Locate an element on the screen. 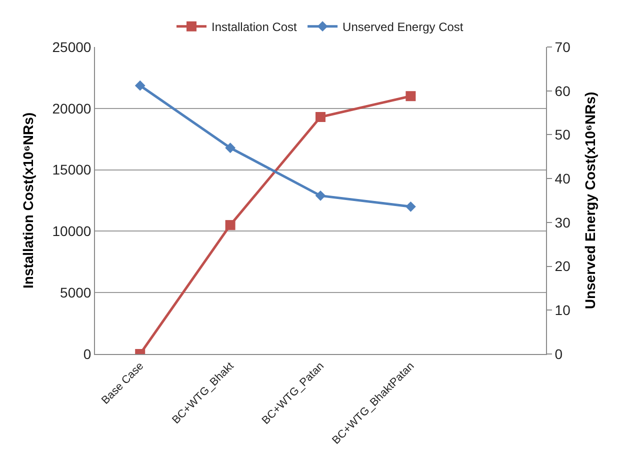 The image size is (641, 469). y2-axis-title: Unserved Energy Cost(x10⁶NRs) is located at coordinates (590, 201).